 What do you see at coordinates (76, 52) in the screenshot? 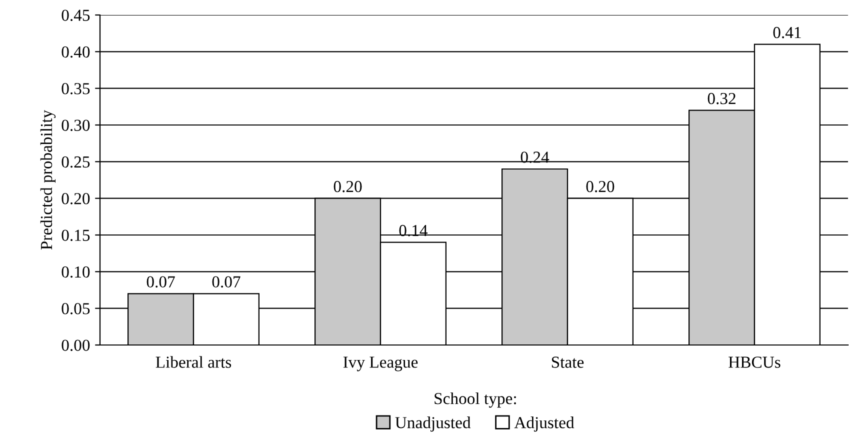
I see `y-tick-label: 0.40` at bounding box center [76, 52].